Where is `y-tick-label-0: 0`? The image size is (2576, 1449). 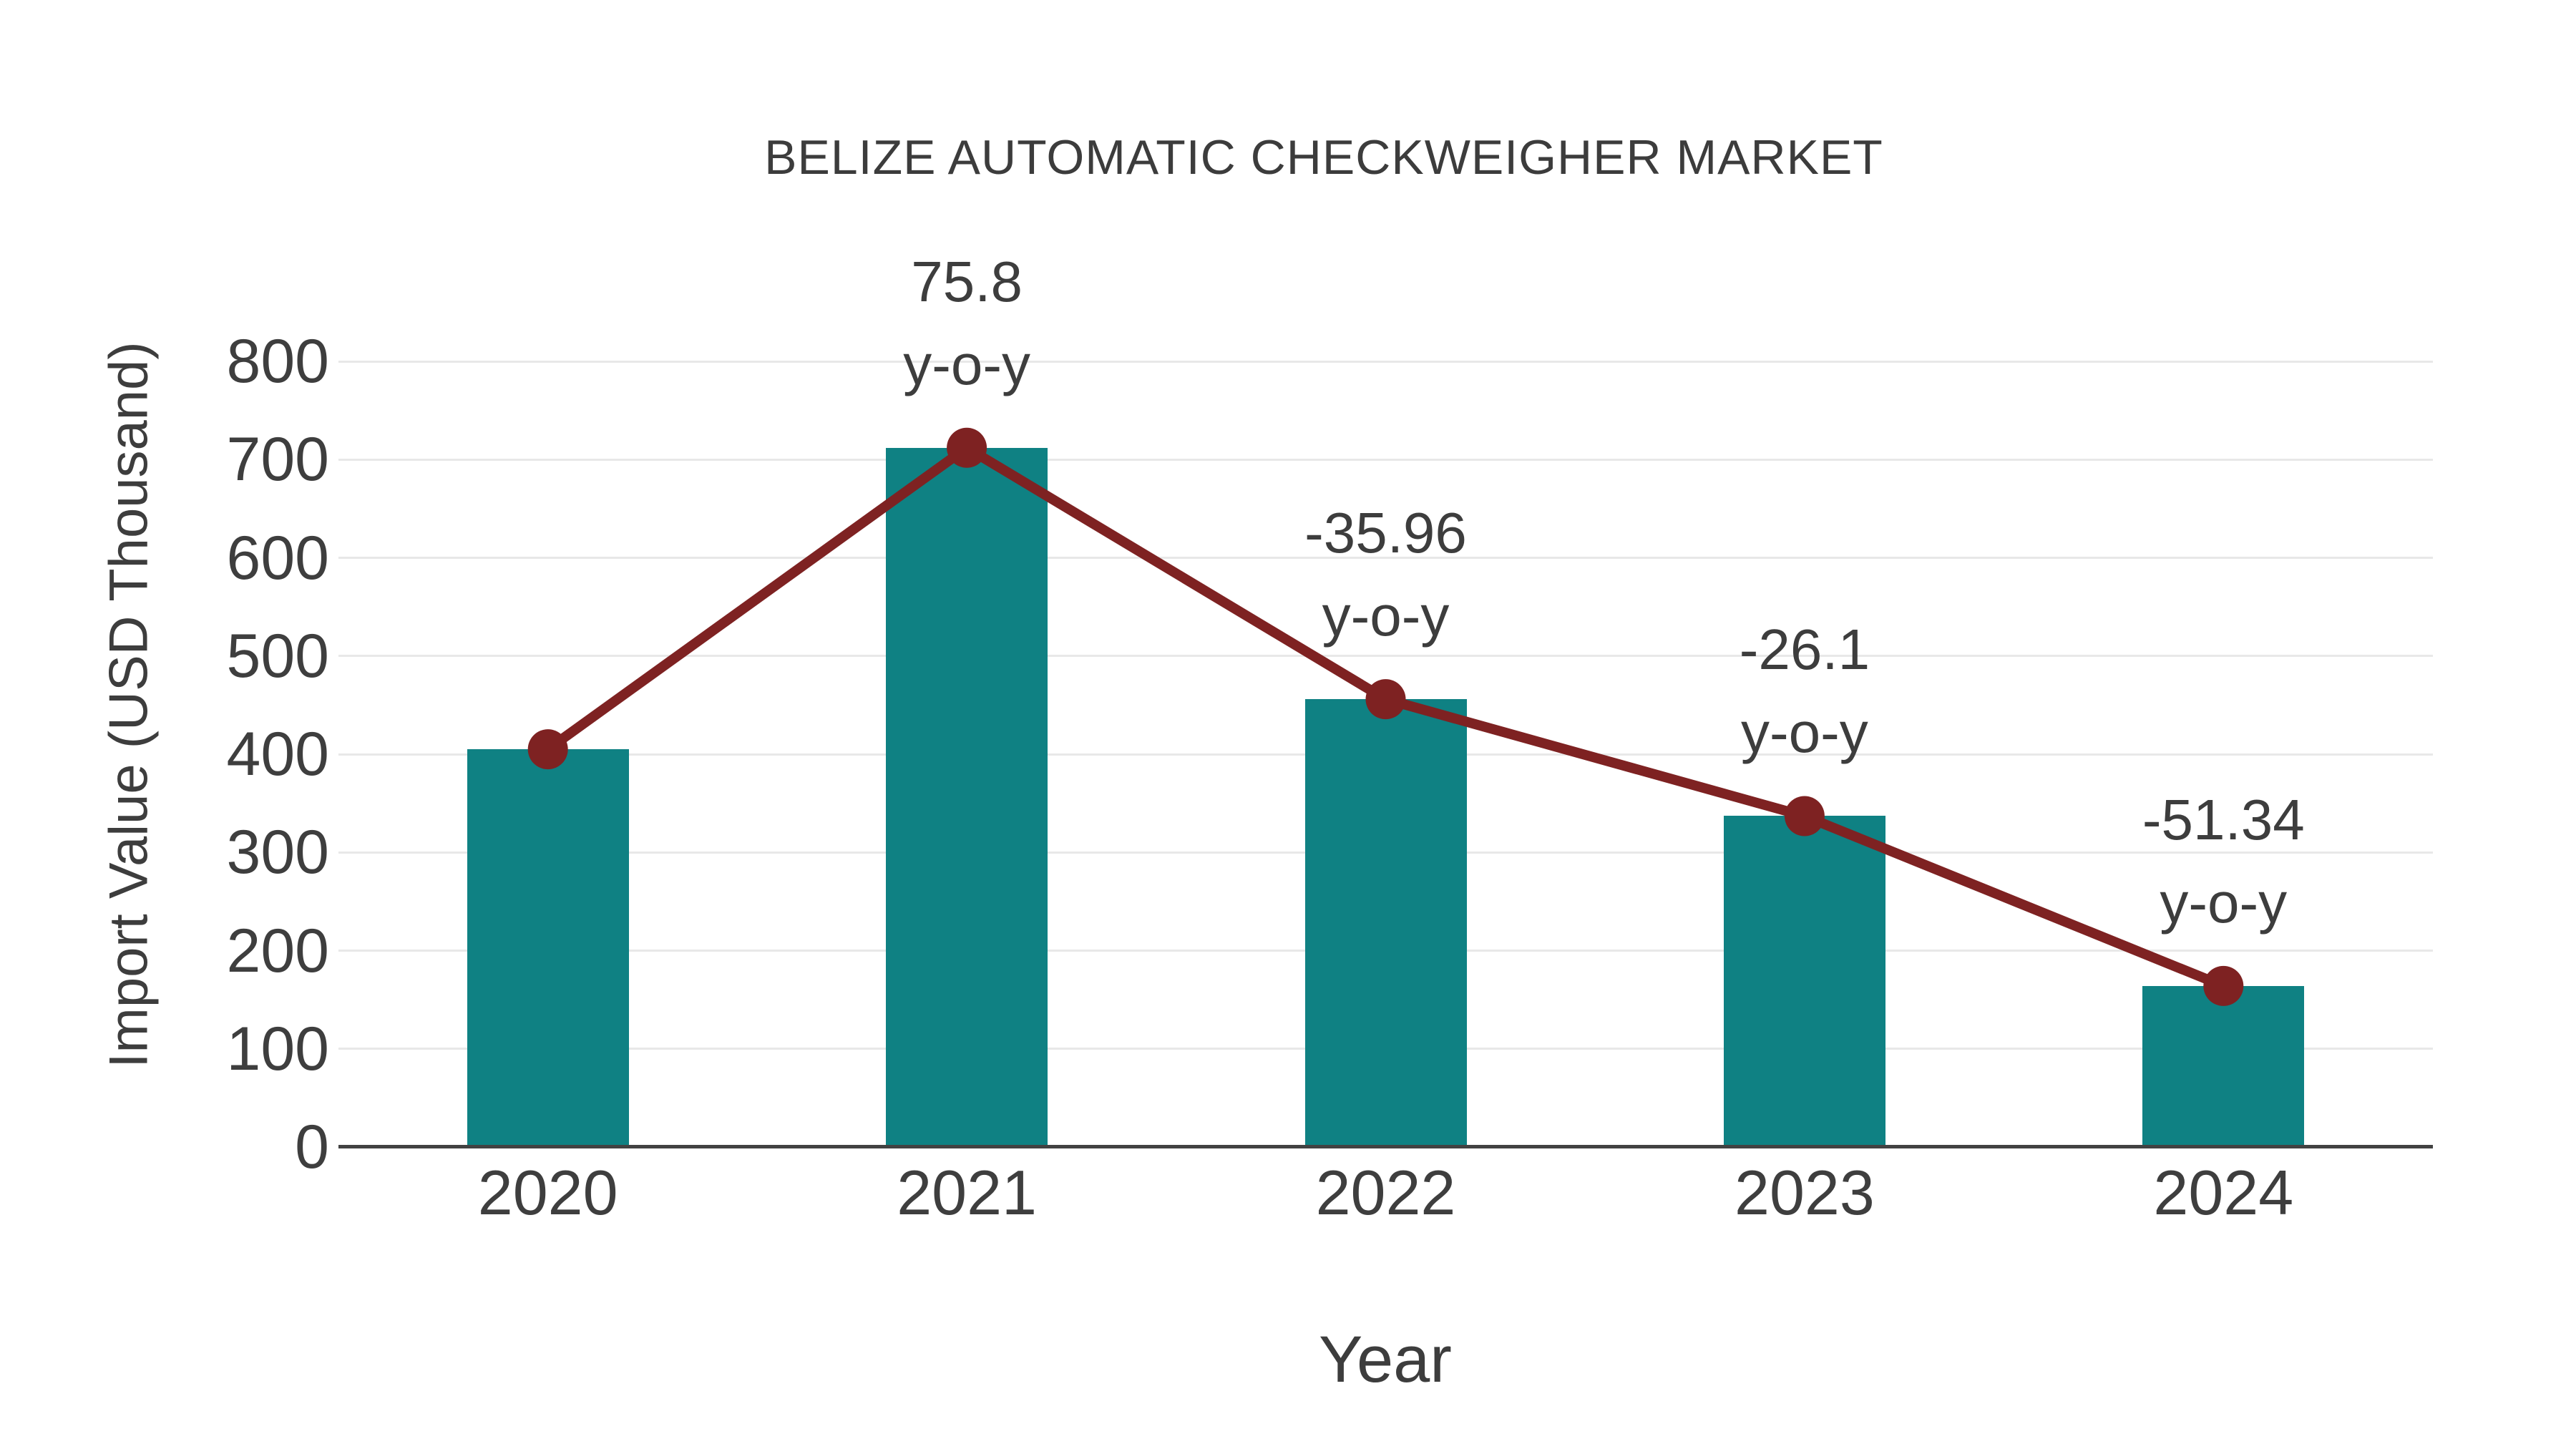
y-tick-label-0: 0 is located at coordinates (312, 1147).